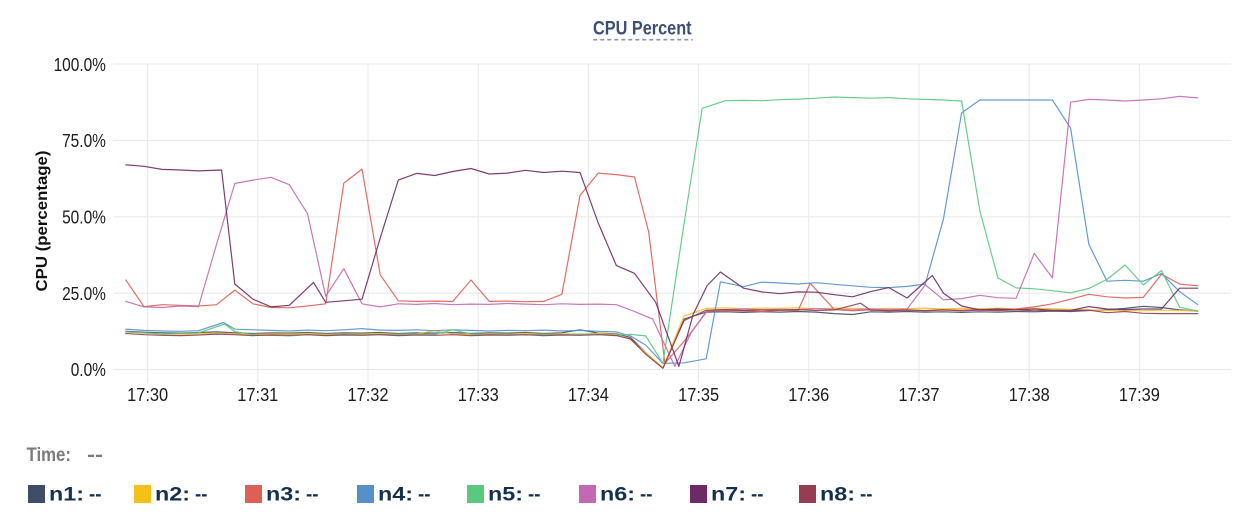 Image resolution: width=1254 pixels, height=530 pixels. What do you see at coordinates (66, 495) in the screenshot?
I see `svg-text: n1:` at bounding box center [66, 495].